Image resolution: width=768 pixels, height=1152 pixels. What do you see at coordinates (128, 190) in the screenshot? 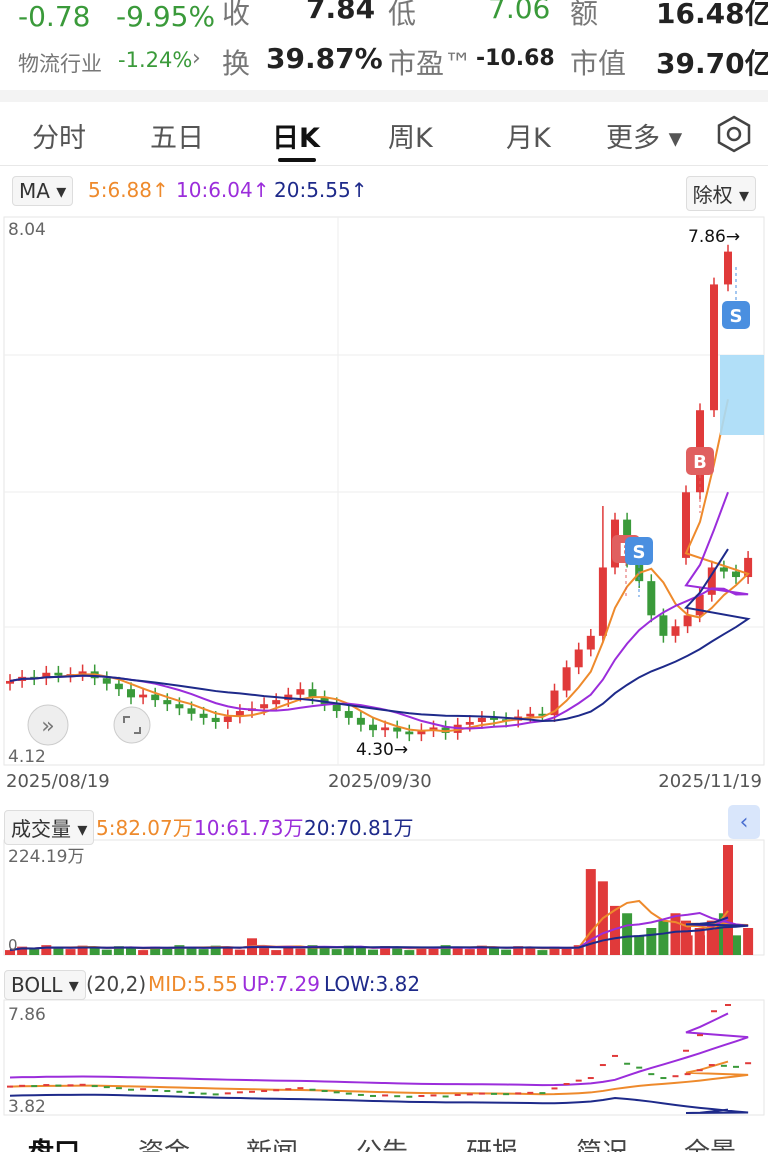
I see `ma5-value: 5:6.88↑` at bounding box center [128, 190].